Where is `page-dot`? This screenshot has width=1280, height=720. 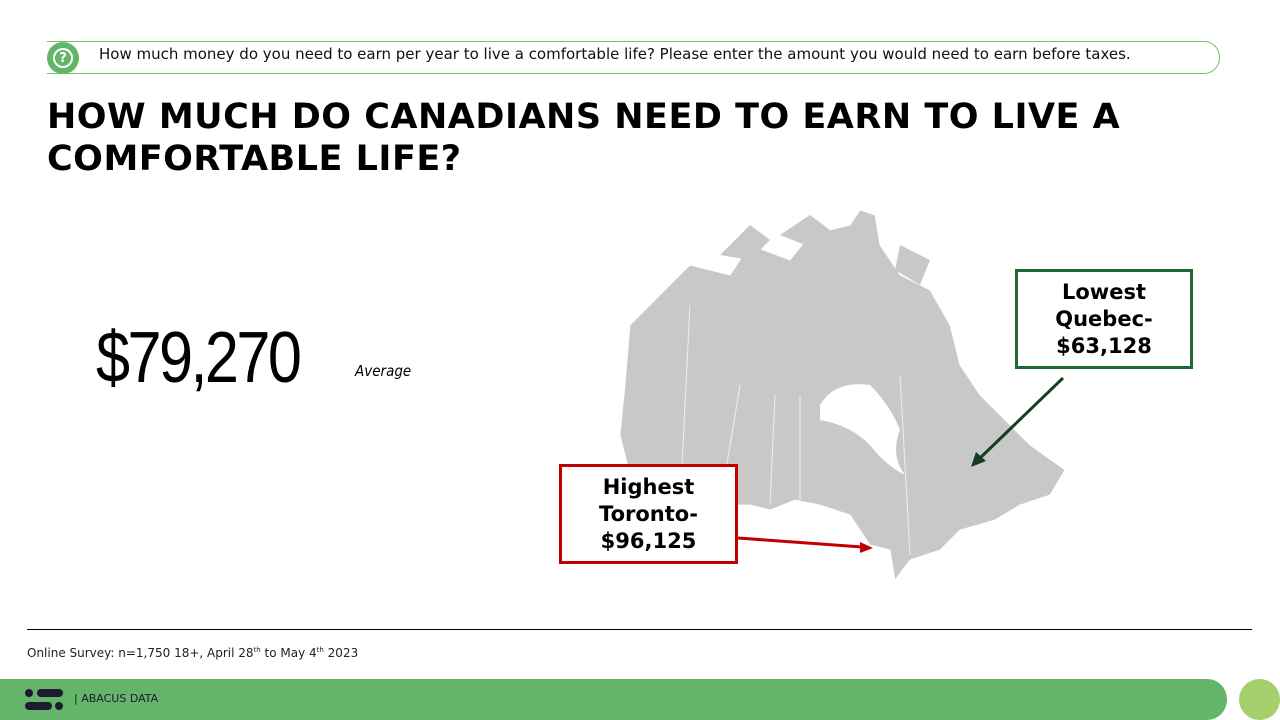
page-dot is located at coordinates (1259, 699).